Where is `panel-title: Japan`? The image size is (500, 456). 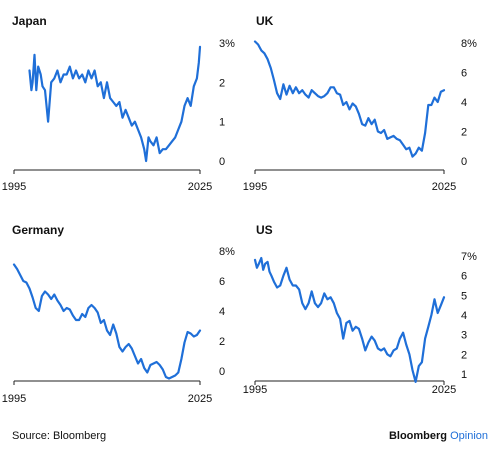 panel-title: Japan is located at coordinates (29, 21).